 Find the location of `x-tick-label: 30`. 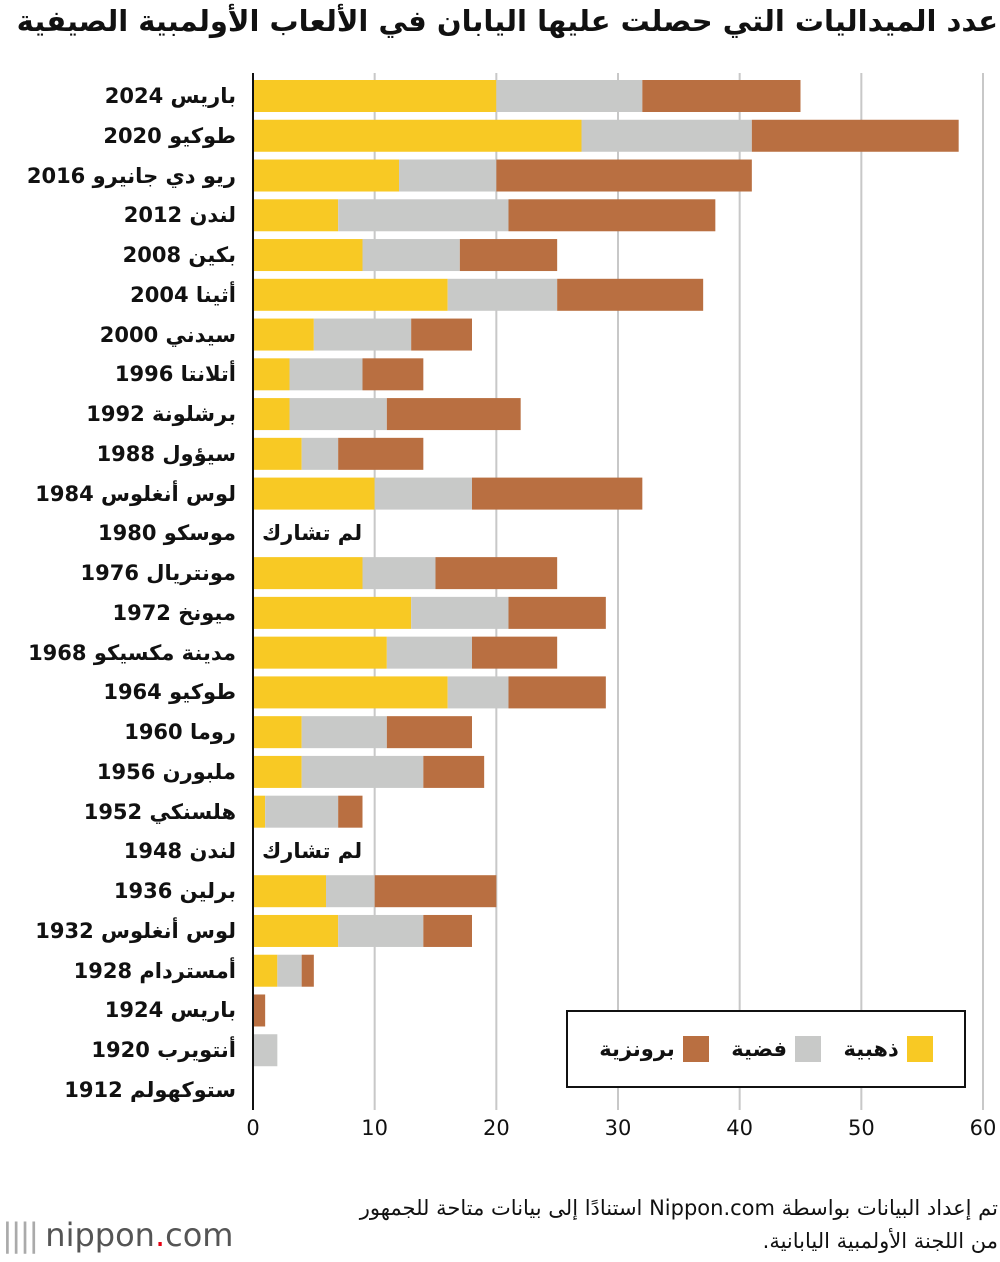

x-tick-label: 30 is located at coordinates (618, 1128).